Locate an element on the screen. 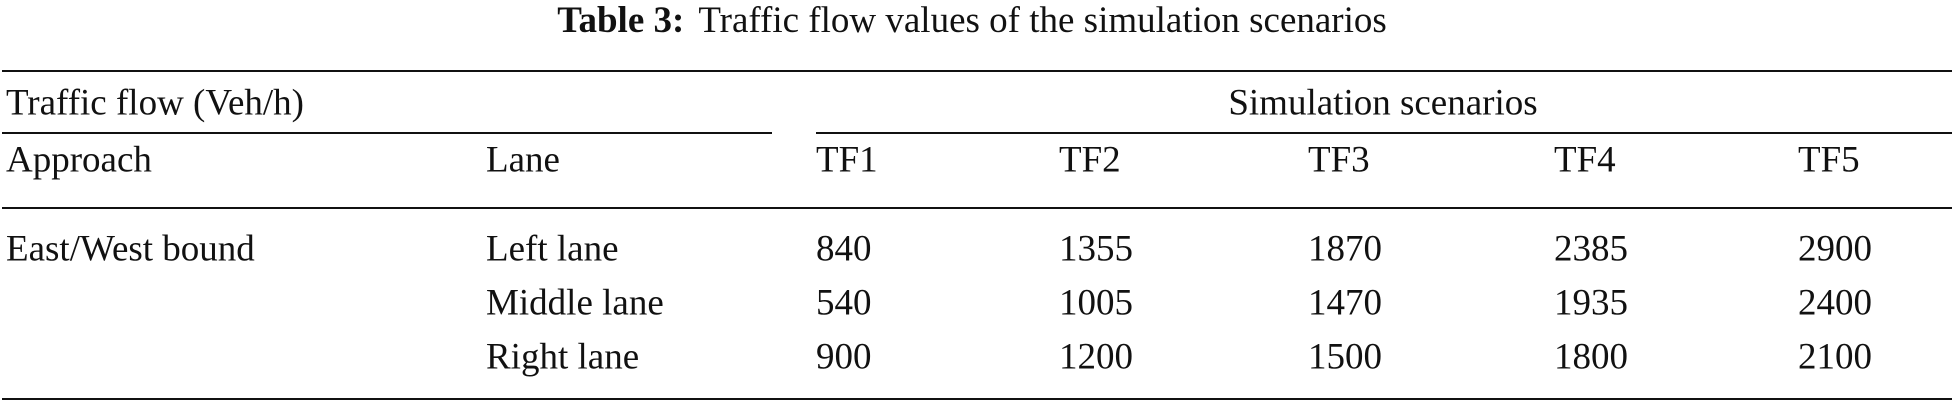 Image resolution: width=1954 pixels, height=404 pixels. value-cell: 2385 is located at coordinates (1591, 248).